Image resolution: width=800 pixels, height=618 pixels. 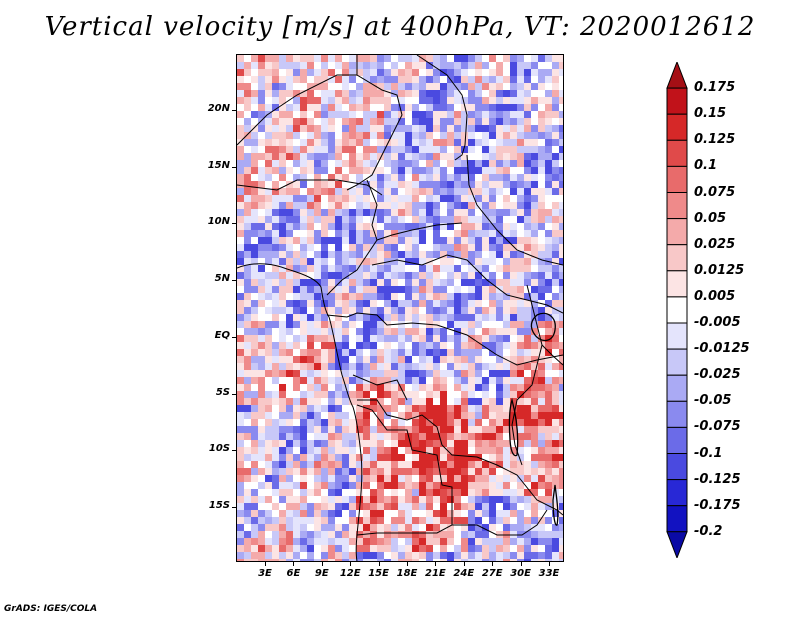 I want to click on lat-label: 20N, so click(x=218, y=108).